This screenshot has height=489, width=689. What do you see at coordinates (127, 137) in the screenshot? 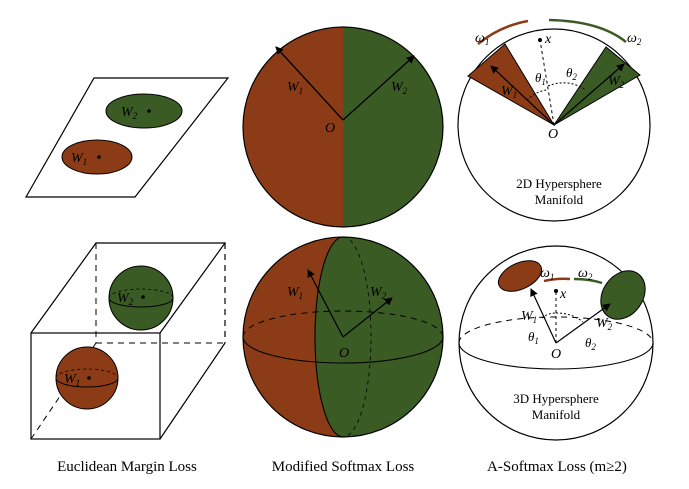
I see `euclidean-plane-panel: W2 W1` at bounding box center [127, 137].